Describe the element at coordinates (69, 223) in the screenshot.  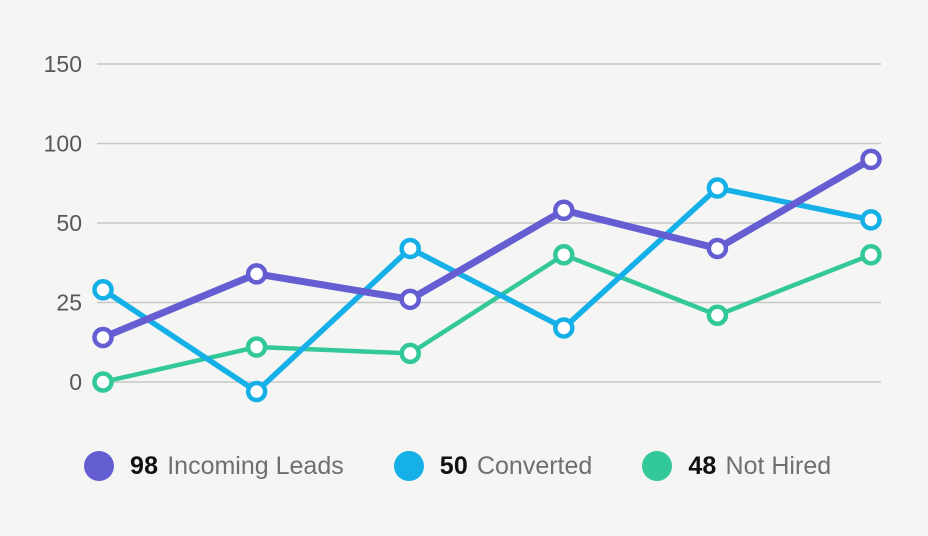
I see `y-axis-tick-label: 50` at that location.